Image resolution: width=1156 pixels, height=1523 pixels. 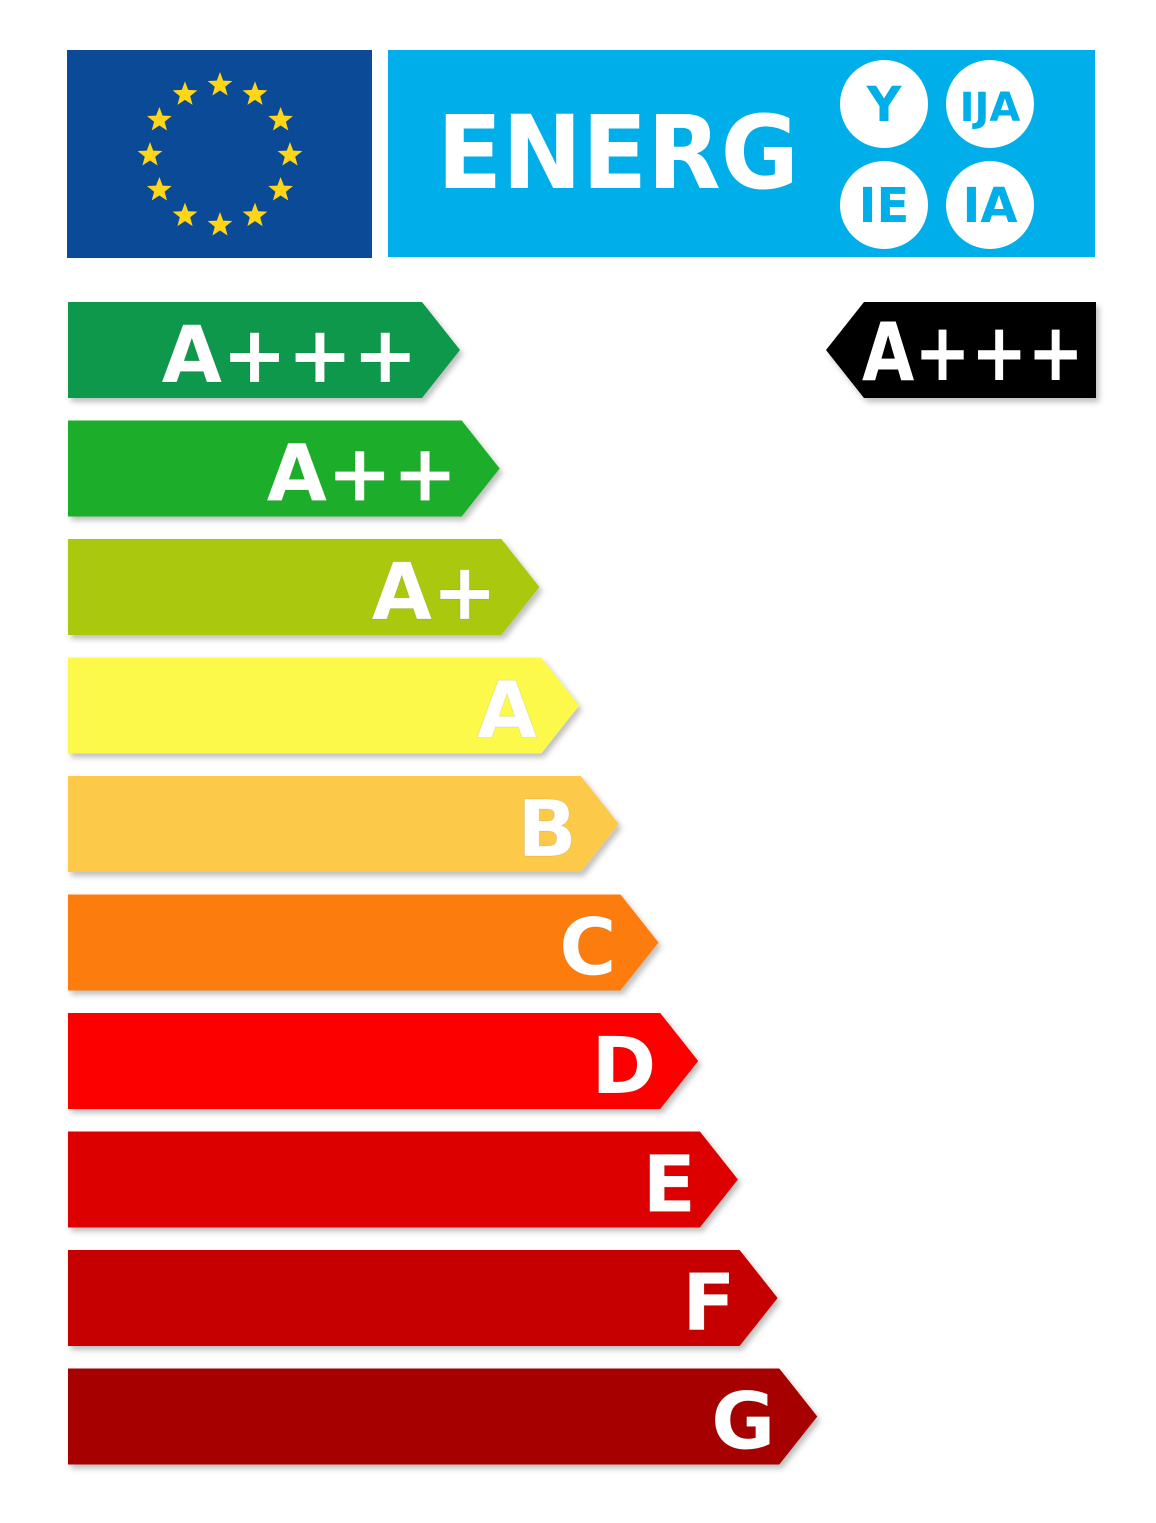 I want to click on suffix-circle: IE, so click(x=884, y=205).